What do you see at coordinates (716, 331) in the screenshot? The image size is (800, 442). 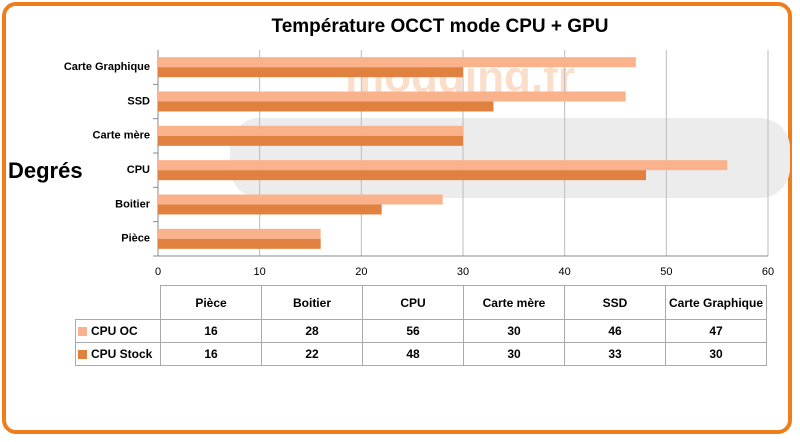 I see `table-value: 47` at bounding box center [716, 331].